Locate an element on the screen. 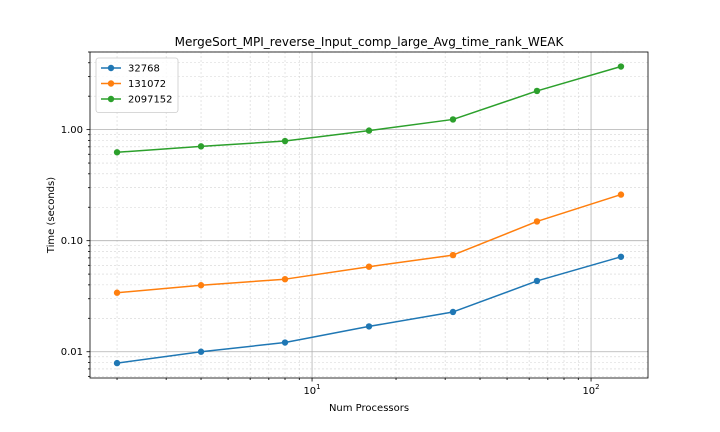 This screenshot has width=720, height=432. y-tick-label: 1.00 is located at coordinates (72, 130).